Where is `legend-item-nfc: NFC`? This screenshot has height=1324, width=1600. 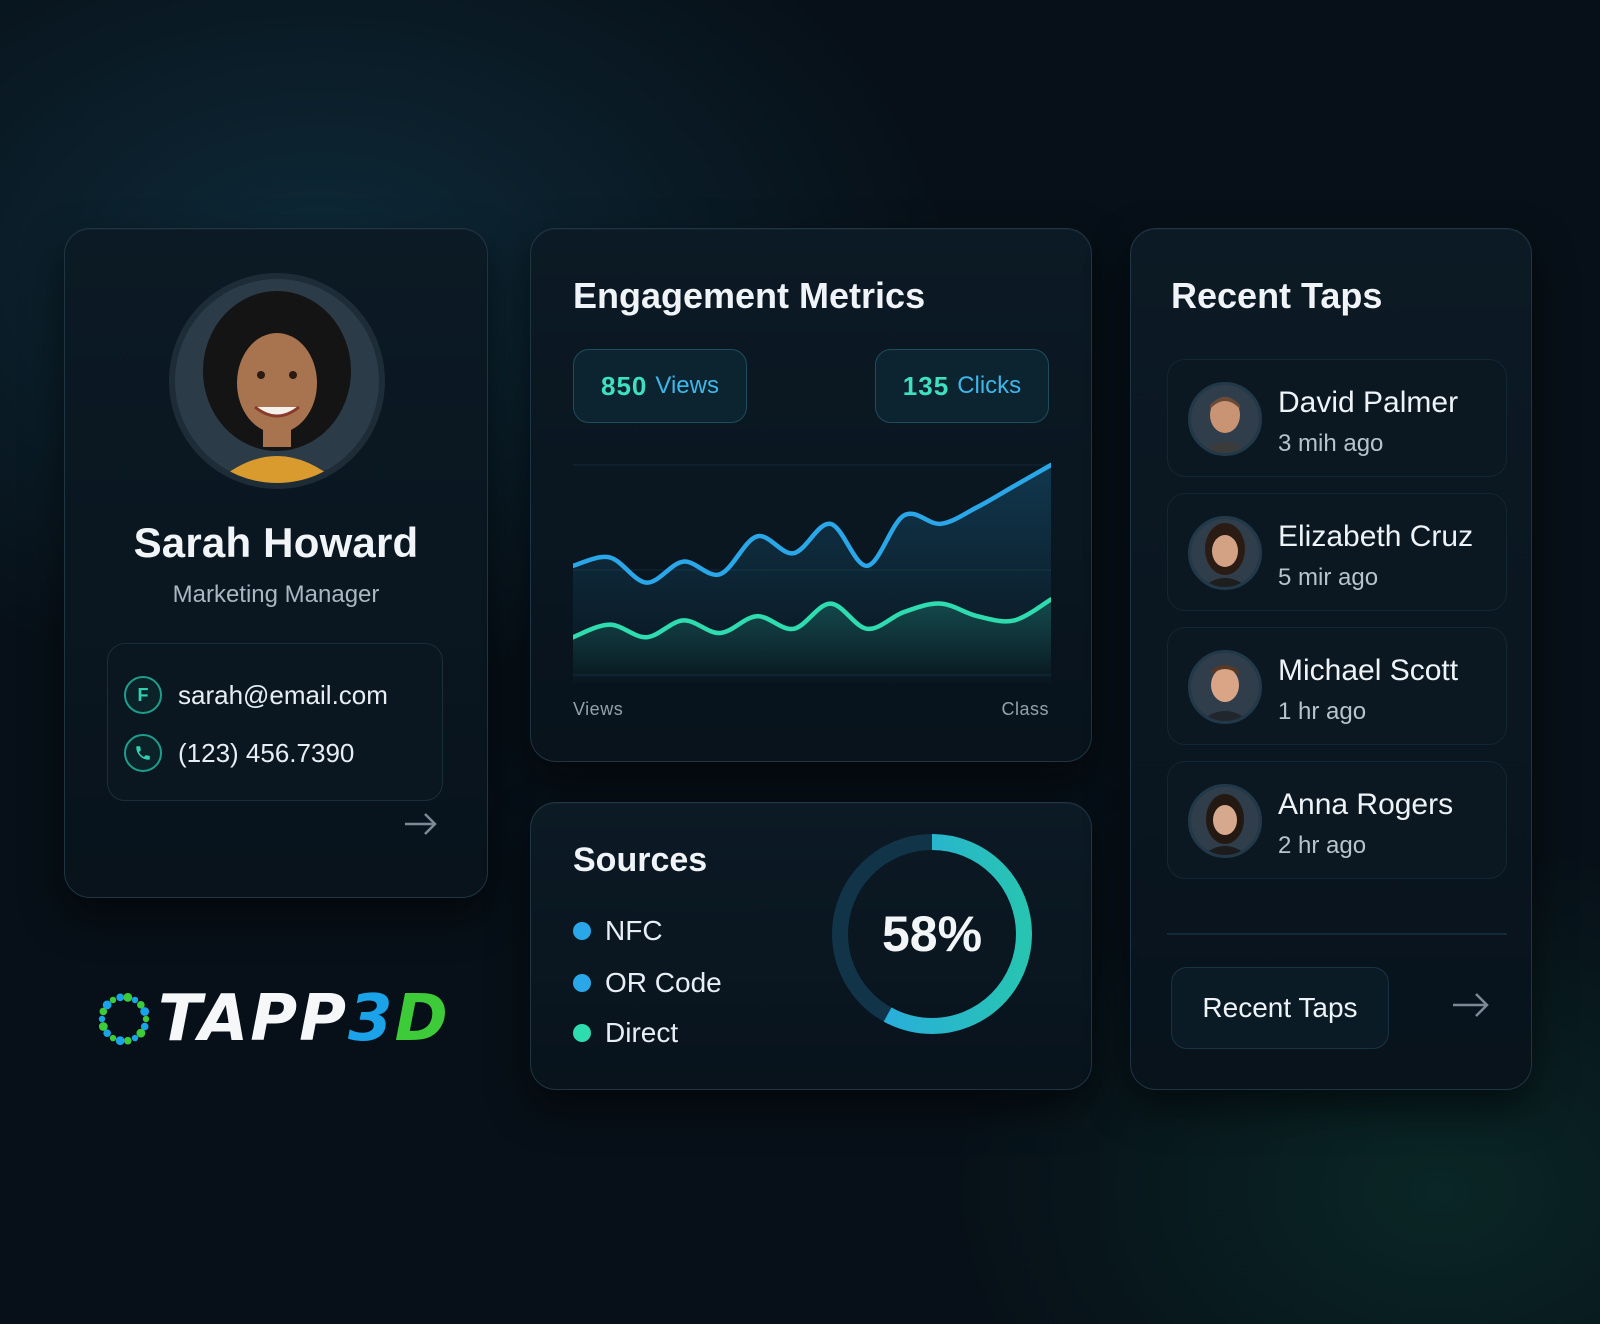
legend-item-nfc: NFC is located at coordinates (618, 931).